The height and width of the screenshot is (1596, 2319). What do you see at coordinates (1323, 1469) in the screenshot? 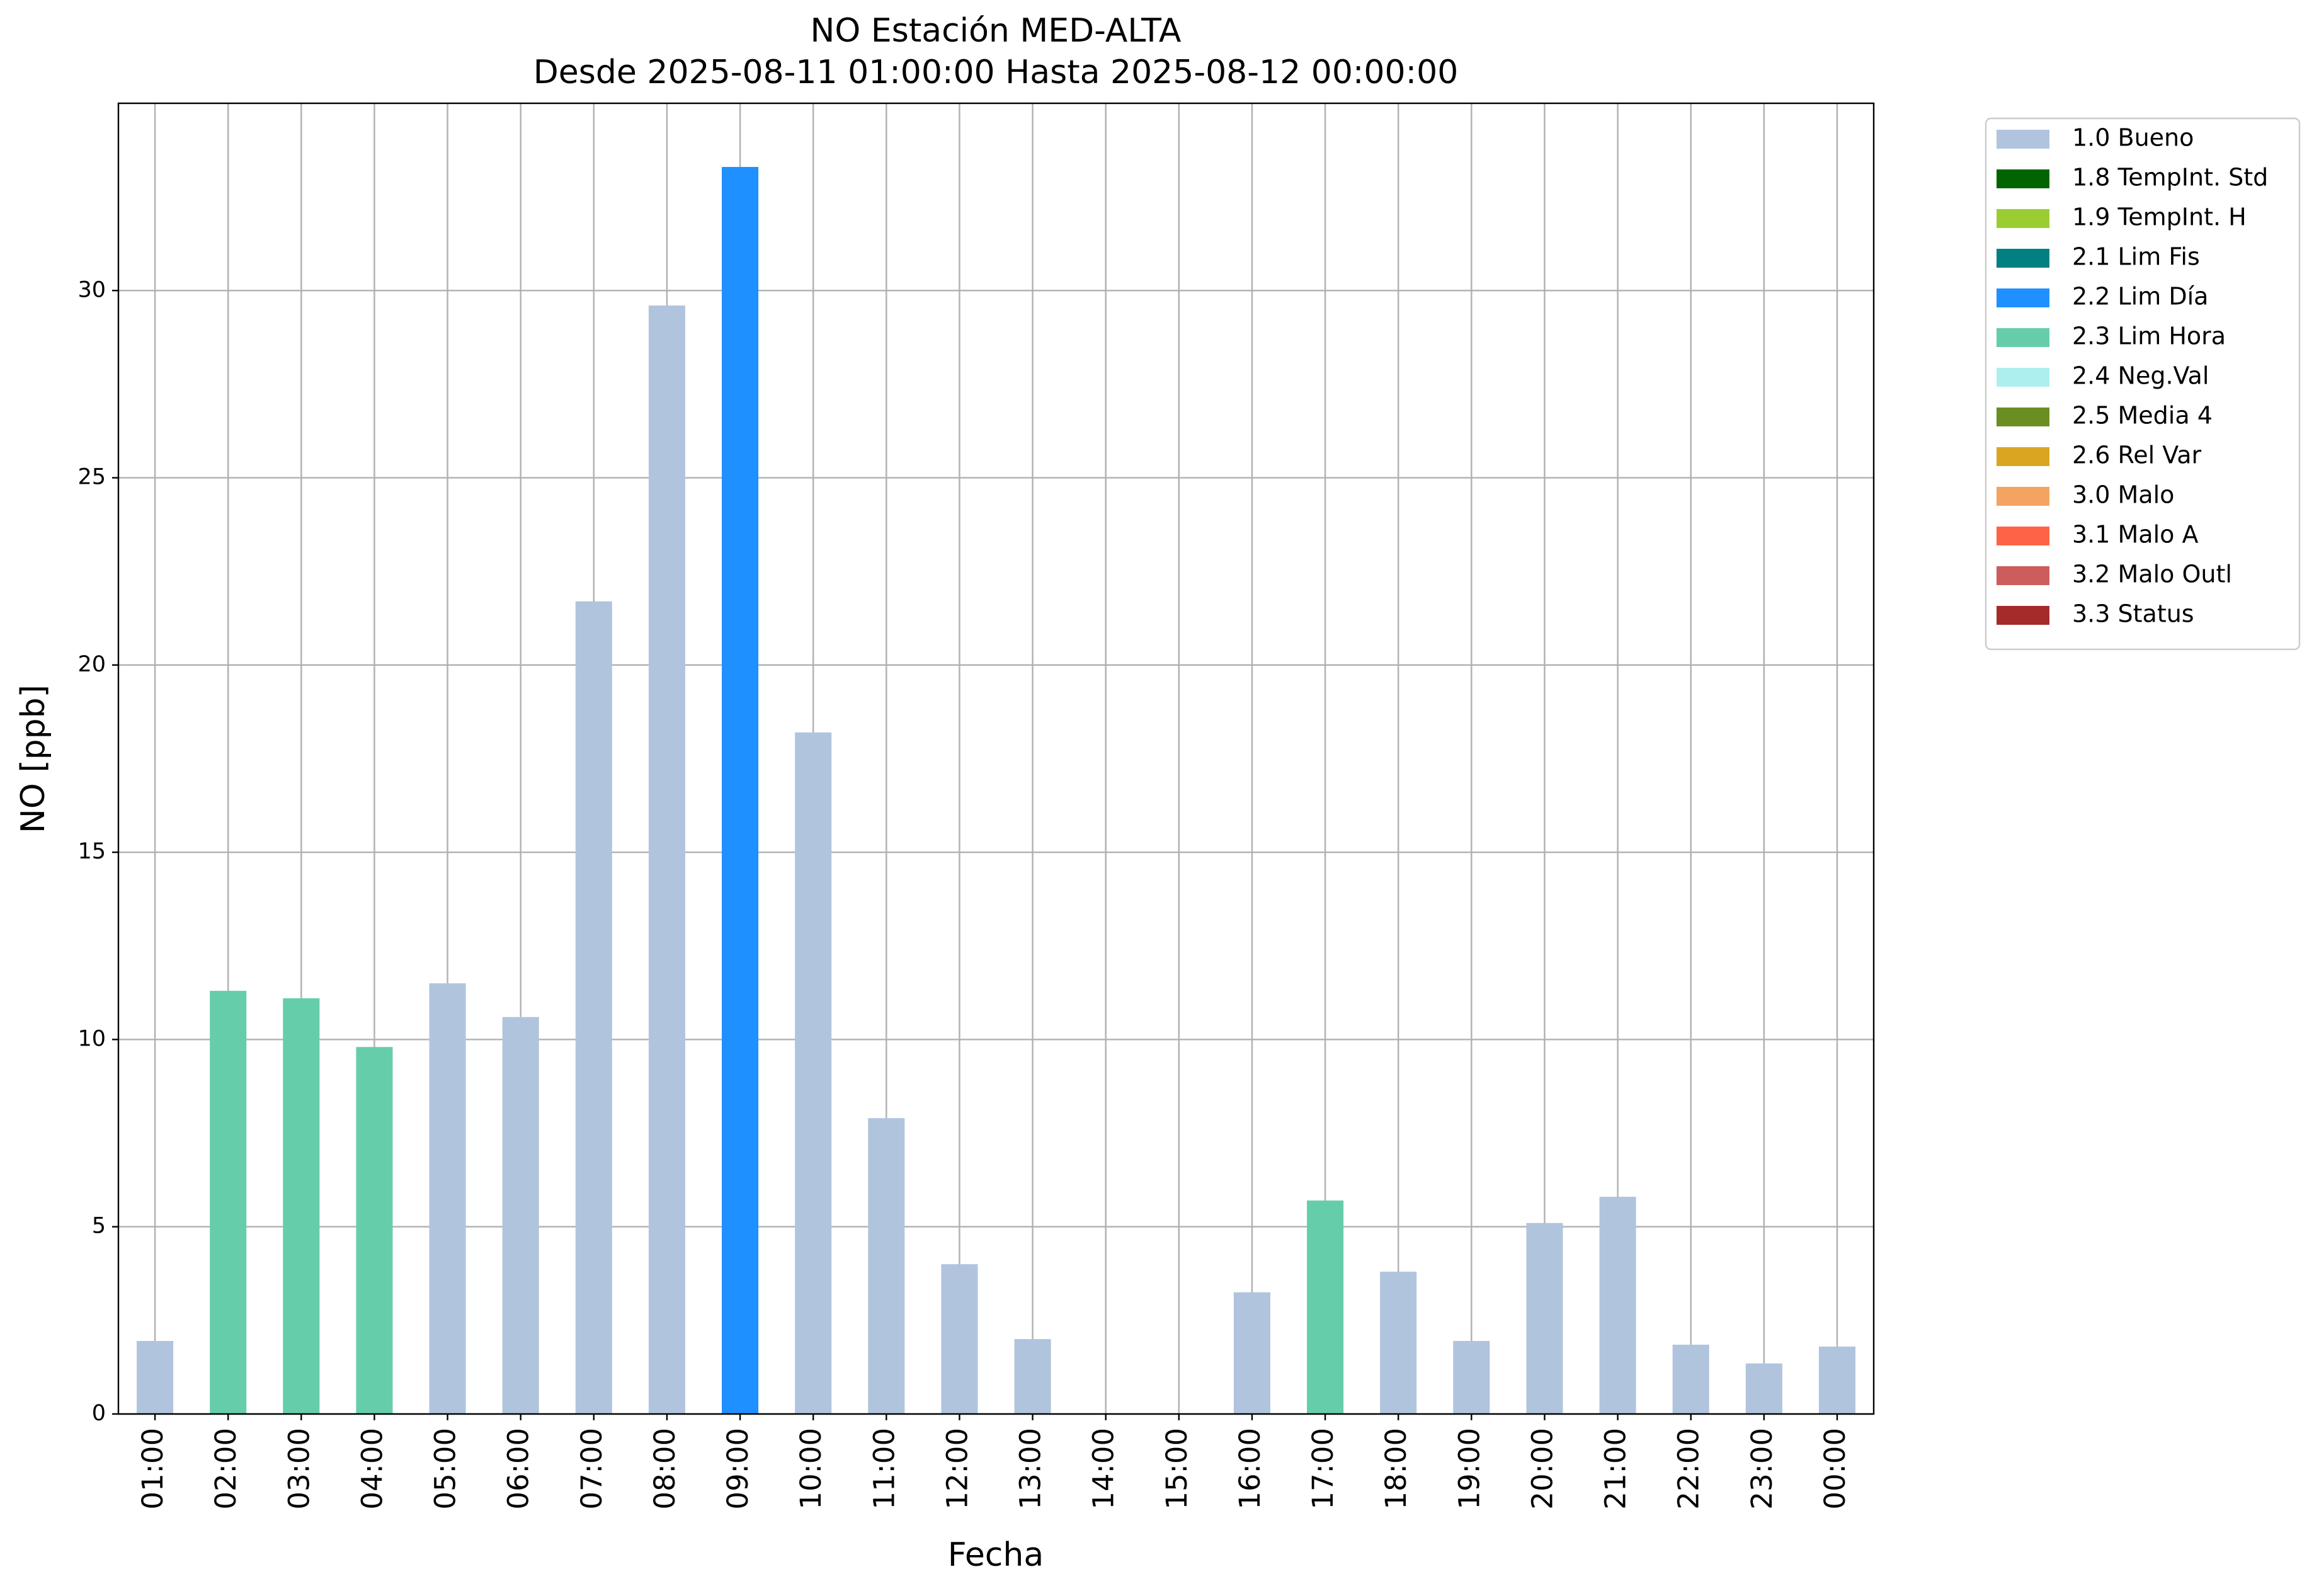
I see `x-tick-label: 17:00` at bounding box center [1323, 1469].